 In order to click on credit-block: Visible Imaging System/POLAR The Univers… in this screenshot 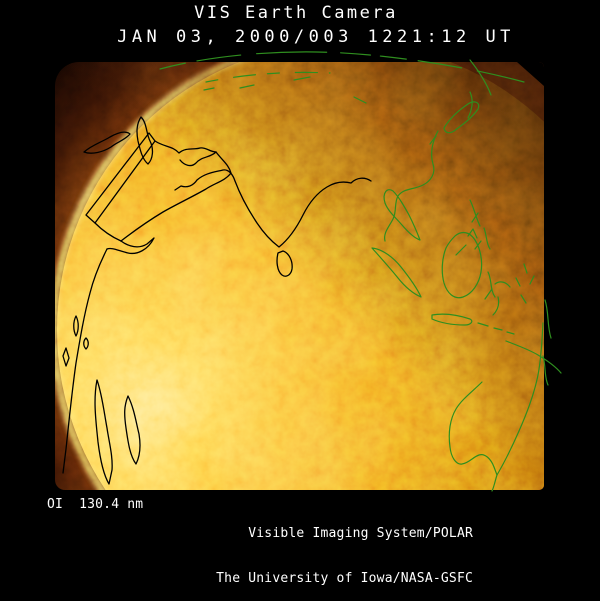, I will do `click(344, 548)`.